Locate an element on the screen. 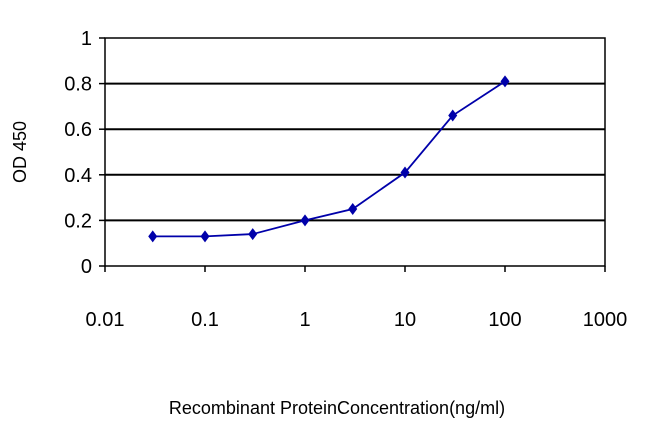 This screenshot has height=433, width=650. x-axis-title: Recombinant ProteinConcentration(ng/ml) is located at coordinates (337, 408).